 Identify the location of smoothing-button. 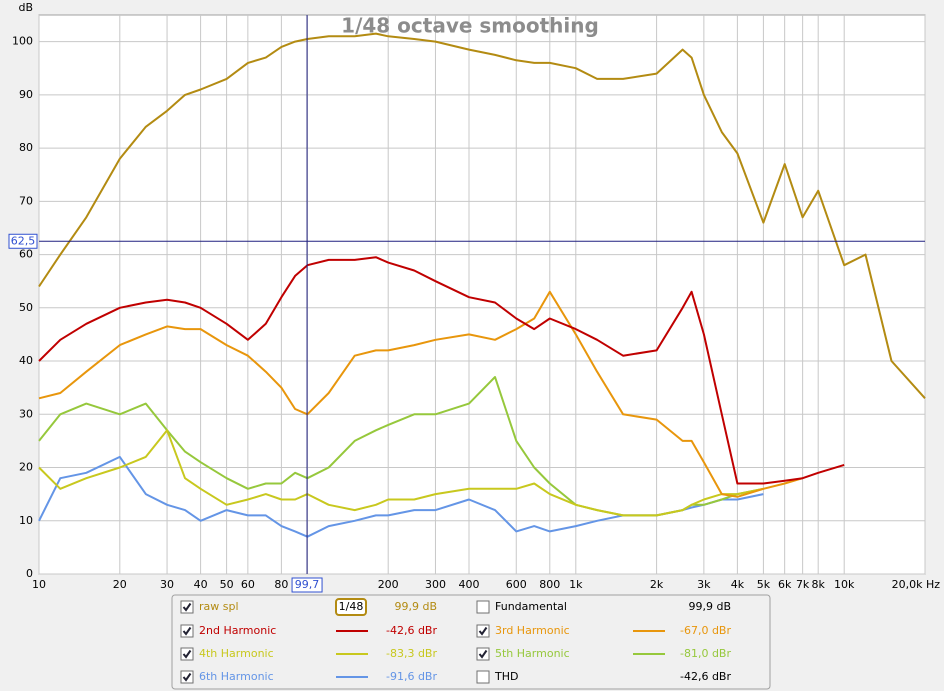
(351, 607).